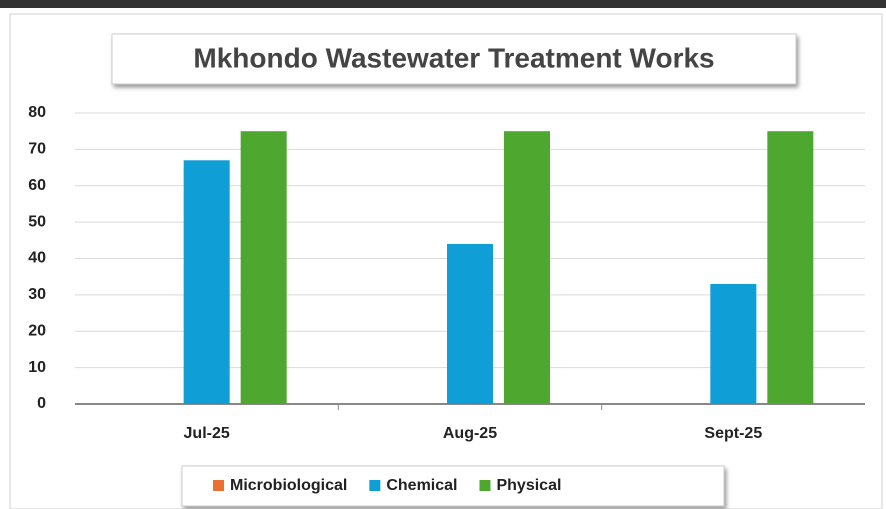 The image size is (886, 509). What do you see at coordinates (37, 367) in the screenshot?
I see `y-tick-label: 10` at bounding box center [37, 367].